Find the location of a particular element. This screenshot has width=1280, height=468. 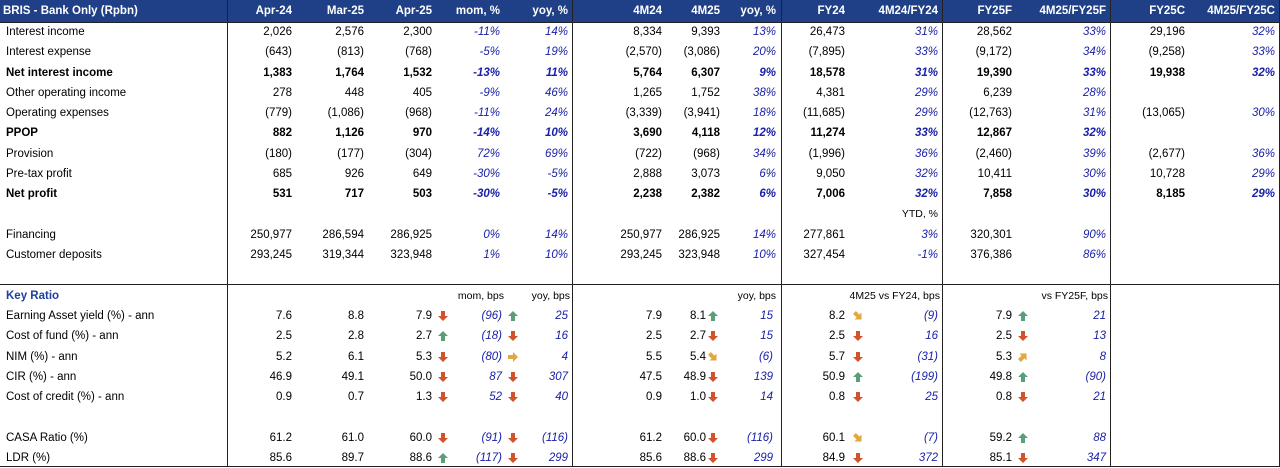

data-cell: (7) is located at coordinates (930, 438).